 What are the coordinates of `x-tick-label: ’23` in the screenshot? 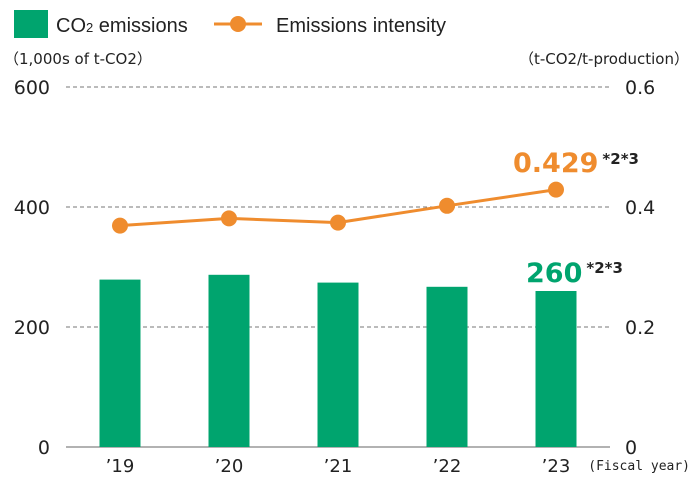 It's located at (556, 466).